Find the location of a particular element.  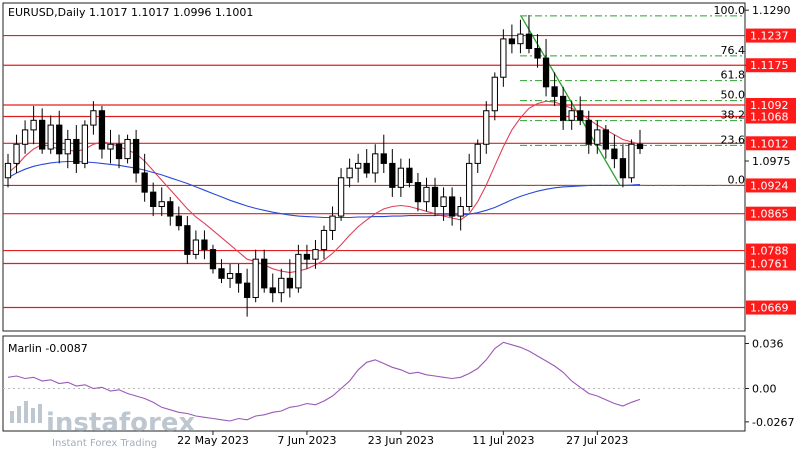

time-tick-label: 23 Jun 2023 is located at coordinates (401, 440).